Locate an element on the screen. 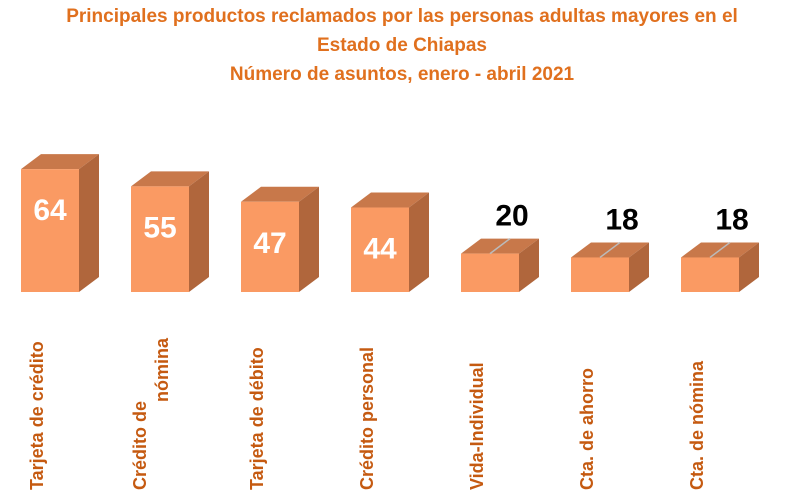 The height and width of the screenshot is (503, 804). title-line-3: Número de asuntos, enero - abril 2021 is located at coordinates (402, 74).